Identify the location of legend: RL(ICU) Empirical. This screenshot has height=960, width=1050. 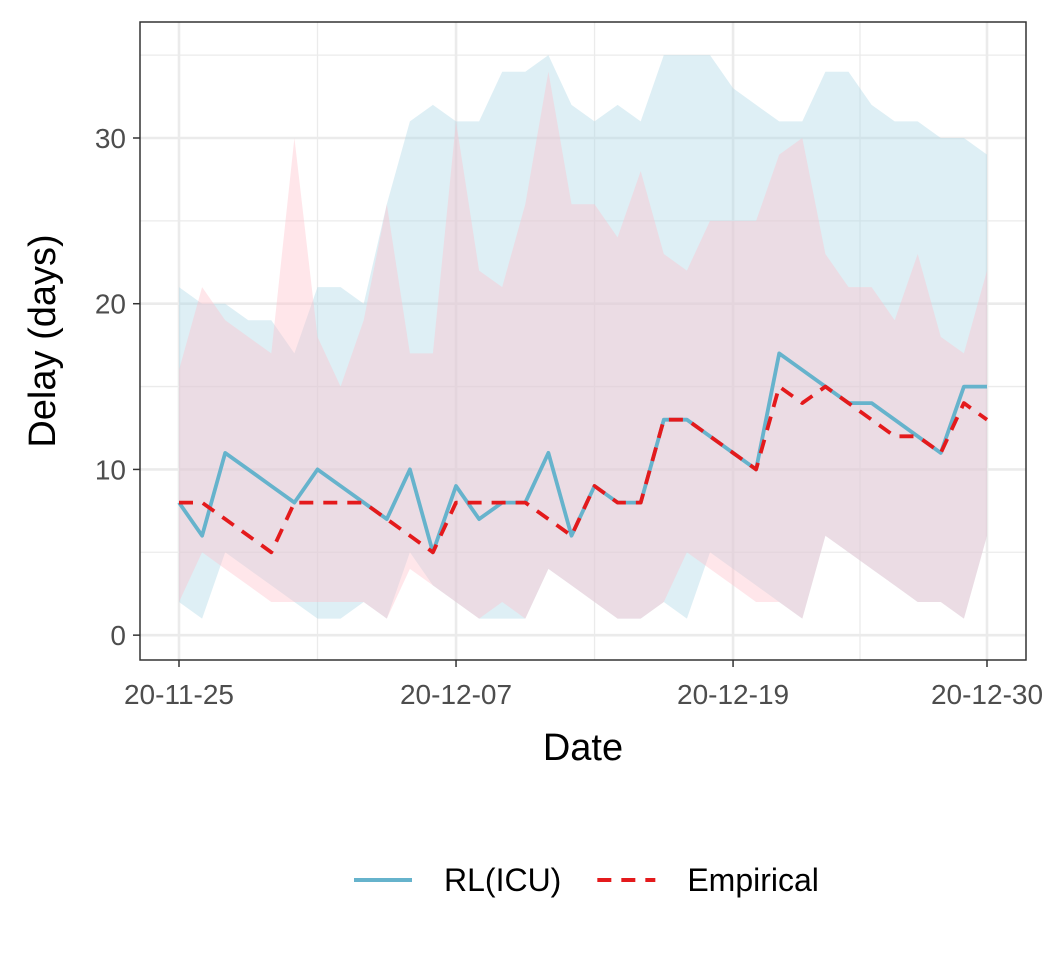
(586, 880).